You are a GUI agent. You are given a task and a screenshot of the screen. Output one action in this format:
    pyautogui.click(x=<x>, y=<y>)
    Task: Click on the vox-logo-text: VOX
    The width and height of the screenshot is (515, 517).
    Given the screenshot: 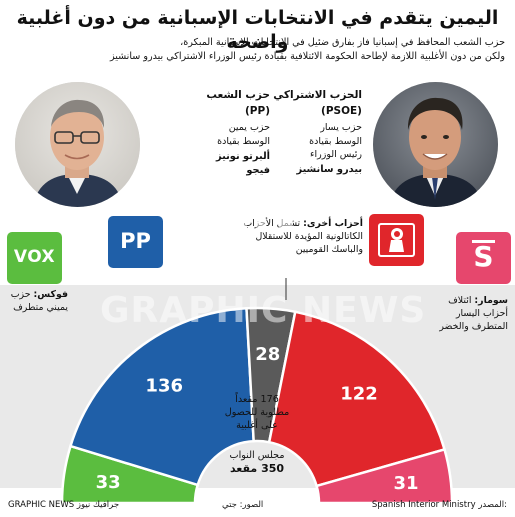 What is the action you would take?
    pyautogui.click(x=34, y=257)
    